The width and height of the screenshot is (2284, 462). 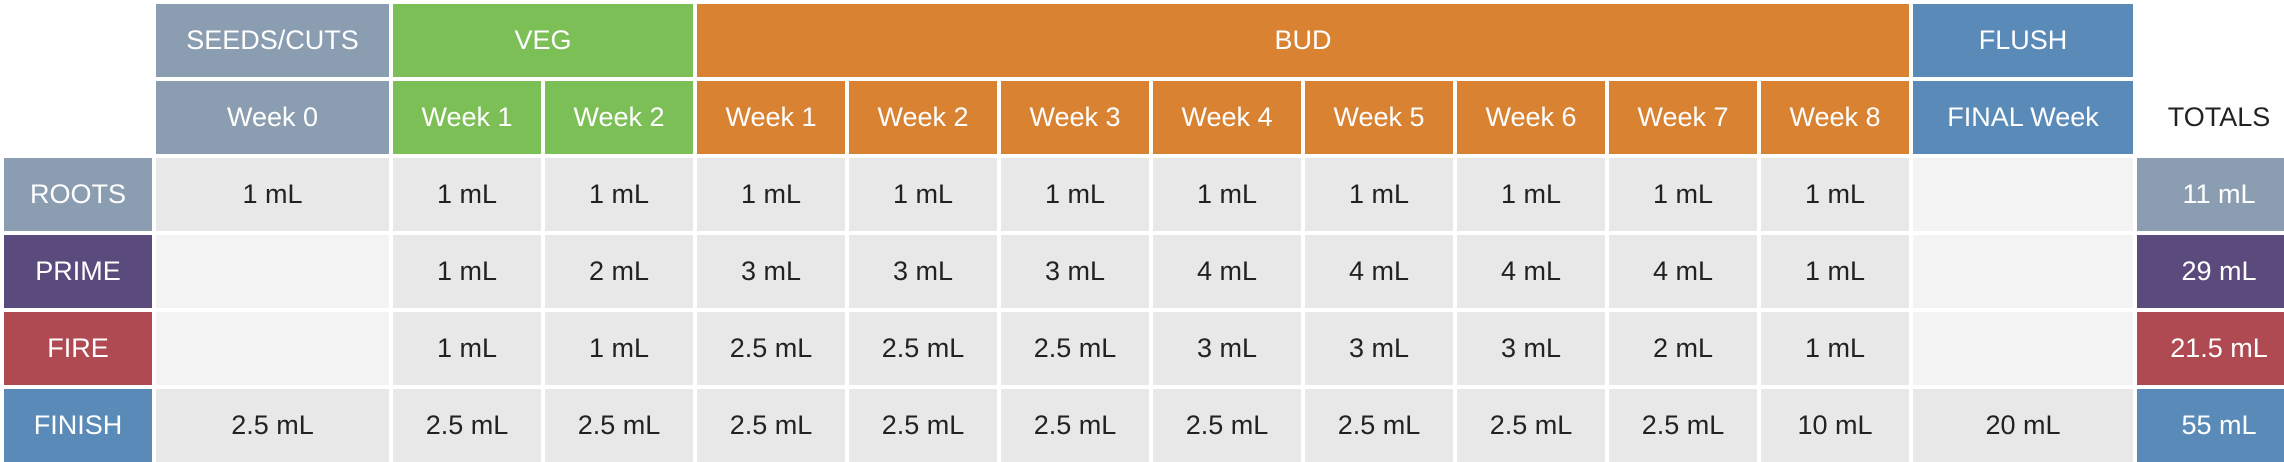 What do you see at coordinates (78, 194) in the screenshot?
I see `row-label-roots: ROOTS` at bounding box center [78, 194].